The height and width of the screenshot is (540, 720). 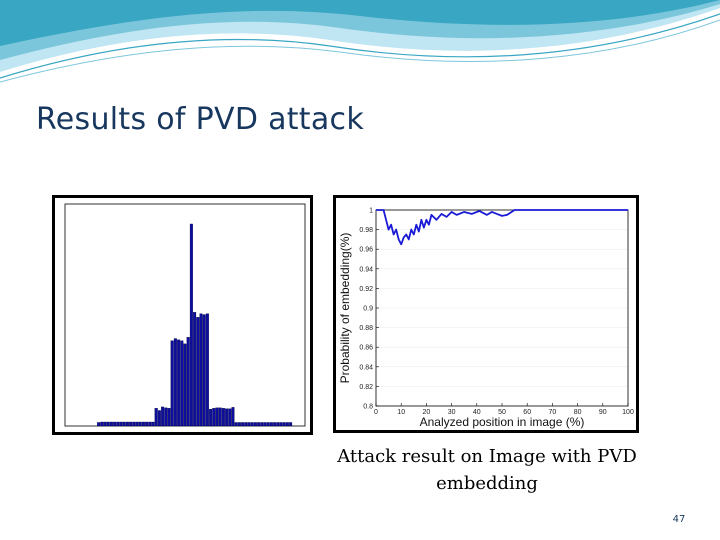 I want to click on x-tick-label: 50, so click(x=502, y=412).